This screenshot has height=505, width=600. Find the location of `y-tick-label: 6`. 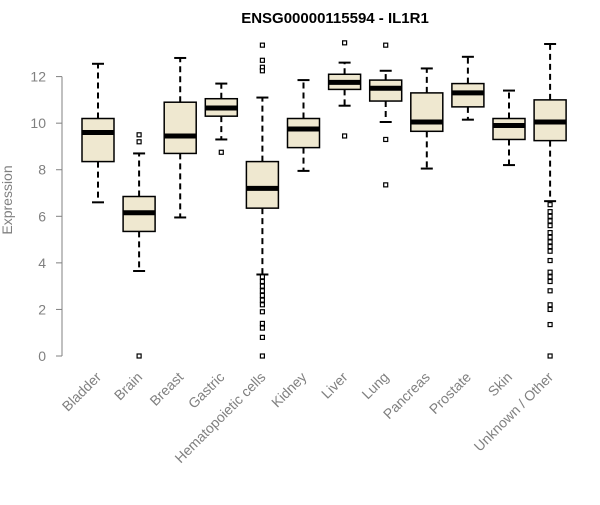

y-tick-label: 6 is located at coordinates (42, 216).